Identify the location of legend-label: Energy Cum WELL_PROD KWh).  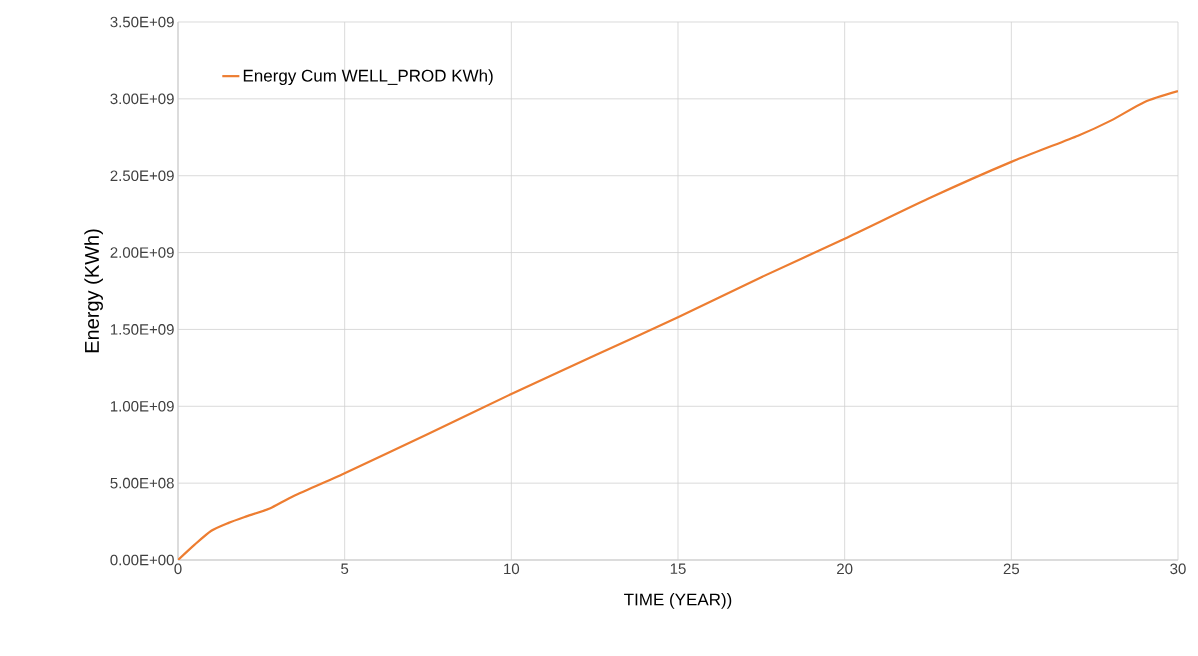
(368, 77).